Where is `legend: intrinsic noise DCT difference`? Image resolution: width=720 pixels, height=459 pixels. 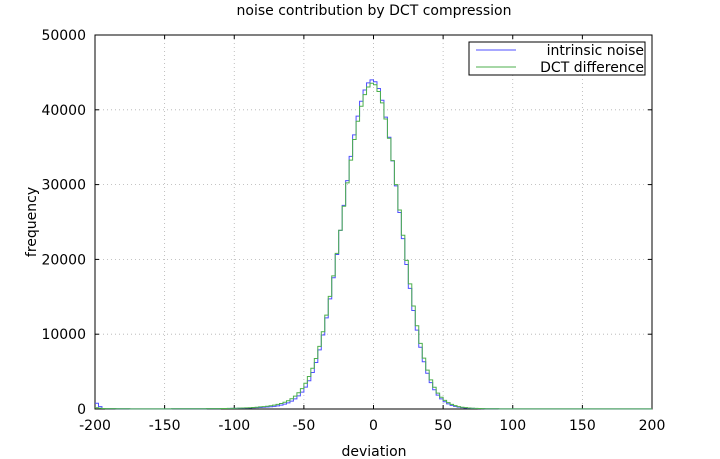
legend: intrinsic noise DCT difference is located at coordinates (557, 58).